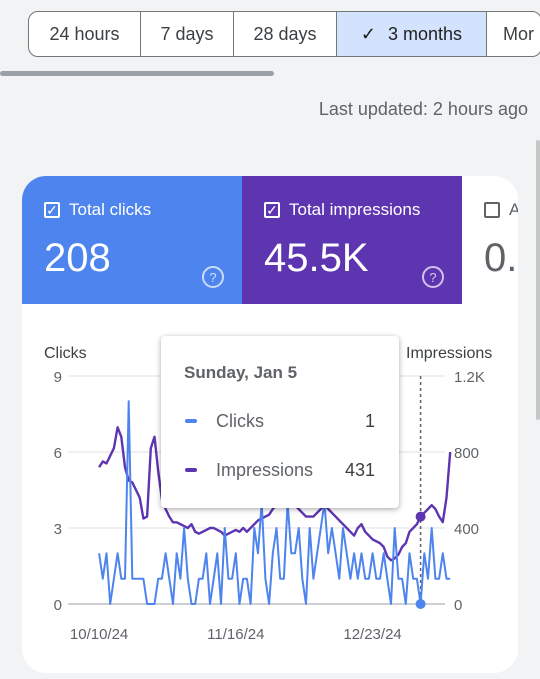 The height and width of the screenshot is (679, 540). I want to click on impressions-swatch, so click(191, 470).